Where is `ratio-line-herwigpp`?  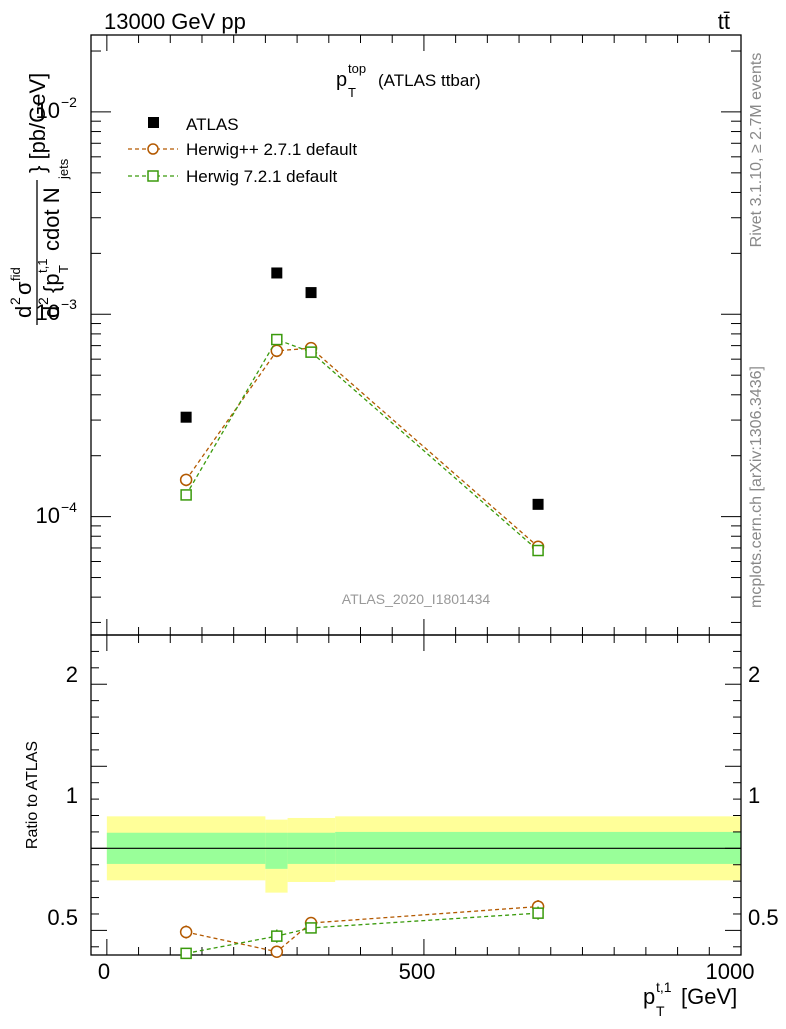 ratio-line-herwigpp is located at coordinates (362, 929).